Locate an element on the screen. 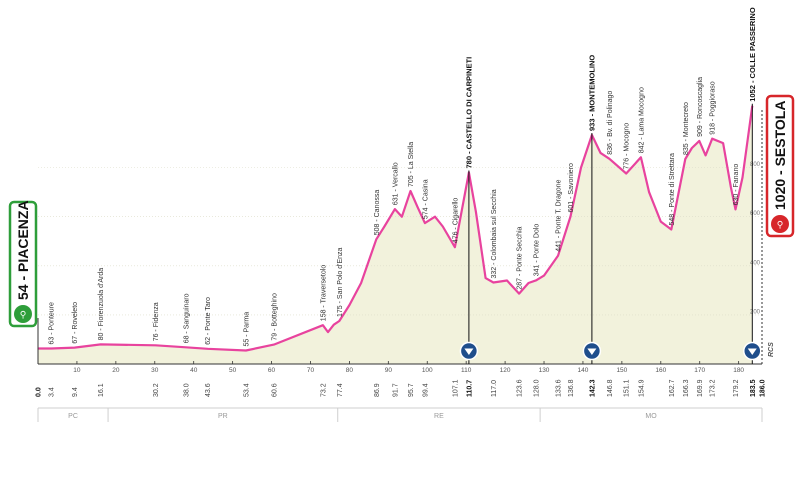  km-tick-label: 110 is located at coordinates (466, 370).